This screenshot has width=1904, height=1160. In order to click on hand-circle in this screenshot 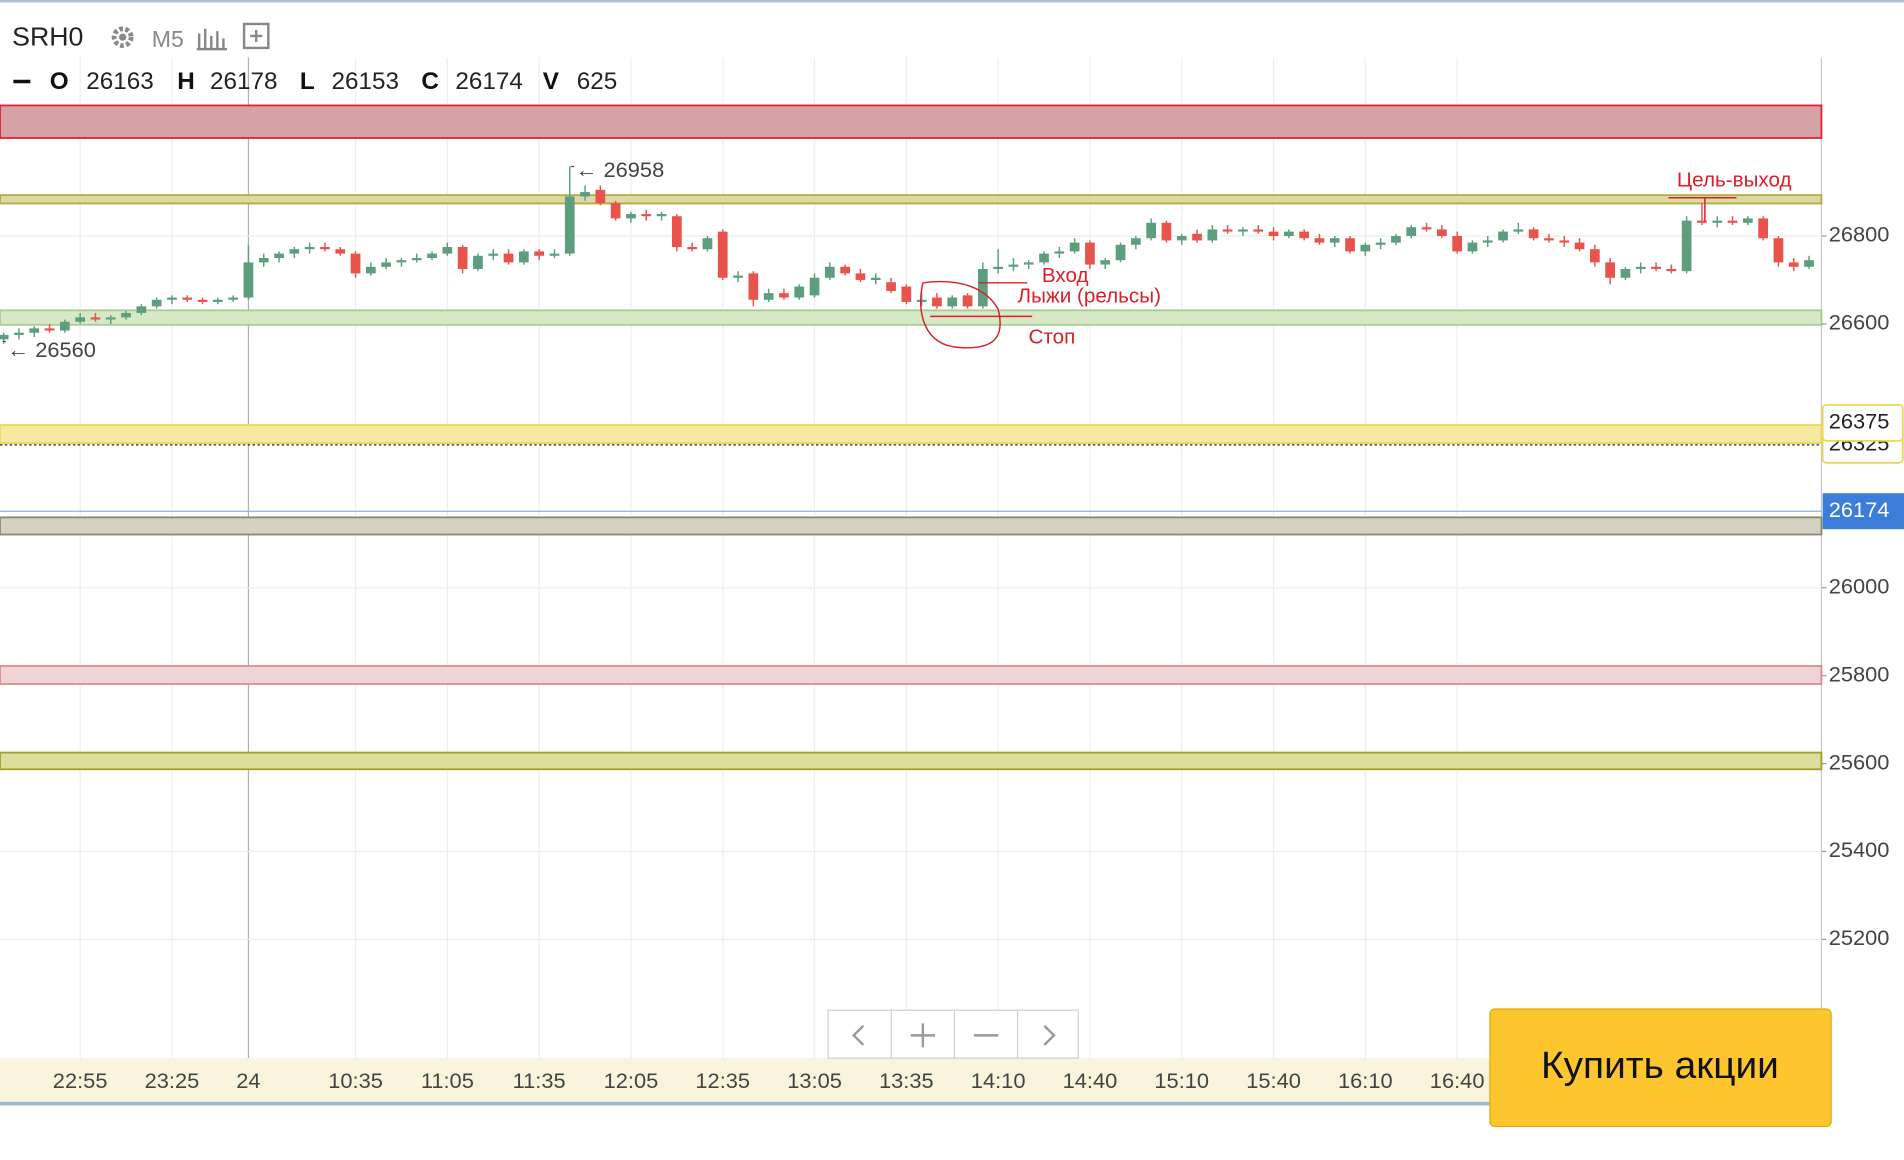, I will do `click(960, 314)`.